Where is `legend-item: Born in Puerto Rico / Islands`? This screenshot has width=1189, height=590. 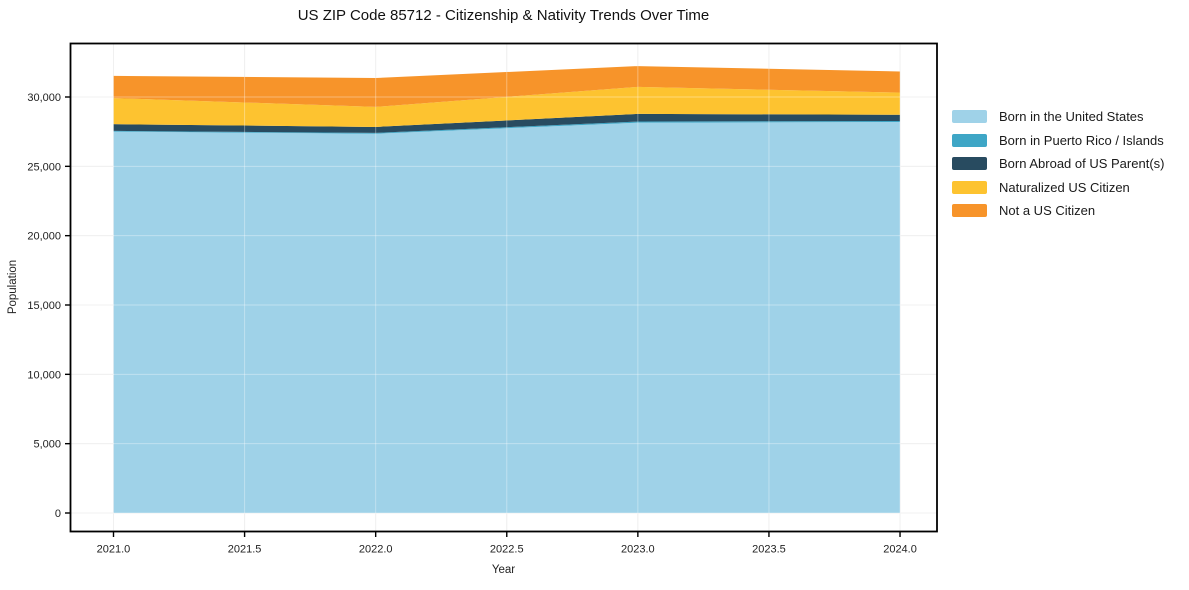 legend-item: Born in Puerto Rico / Islands is located at coordinates (1058, 141).